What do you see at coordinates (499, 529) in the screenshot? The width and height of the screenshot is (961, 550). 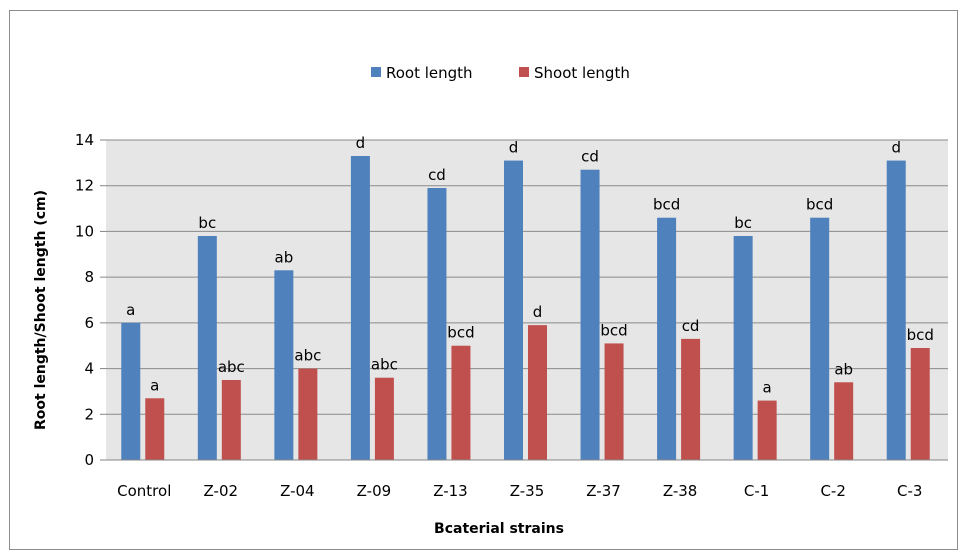 I see `x-axis-title: Bcaterial strains` at bounding box center [499, 529].